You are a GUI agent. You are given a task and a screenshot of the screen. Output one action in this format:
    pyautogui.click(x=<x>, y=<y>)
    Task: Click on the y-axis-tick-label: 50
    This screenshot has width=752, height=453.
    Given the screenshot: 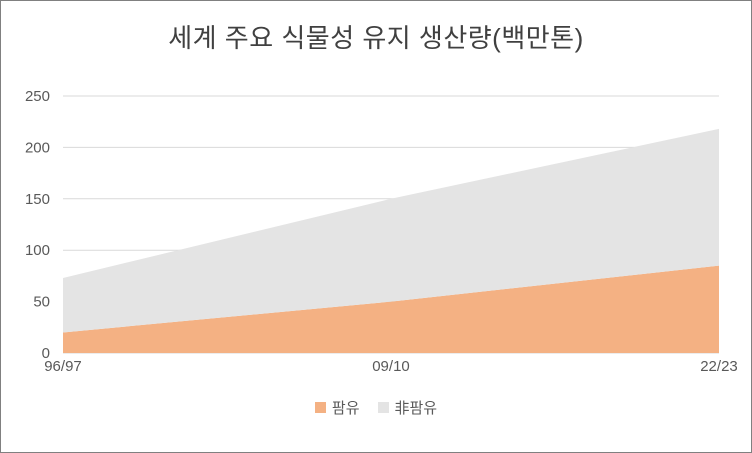 What is the action you would take?
    pyautogui.click(x=41, y=302)
    